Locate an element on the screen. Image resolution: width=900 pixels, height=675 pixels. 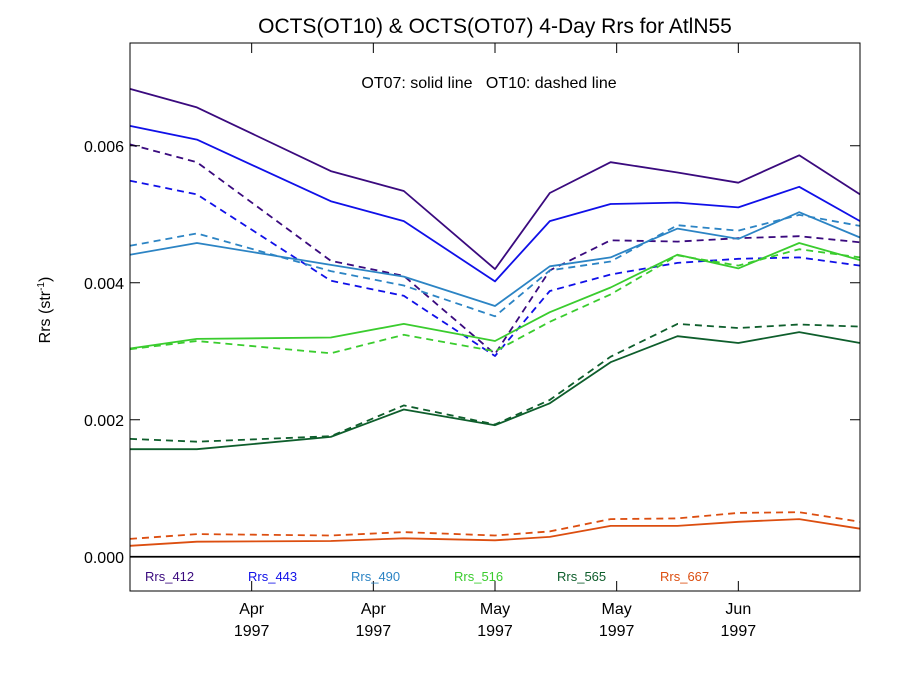
series-rrs-490-ot10-dashed is located at coordinates (495, 265).